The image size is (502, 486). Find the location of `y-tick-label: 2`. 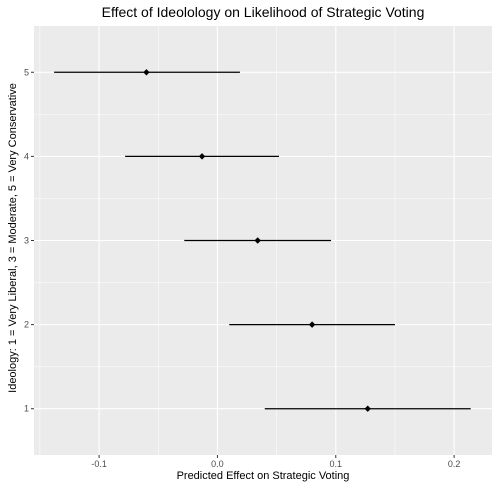

y-tick-label: 2 is located at coordinates (26, 325).